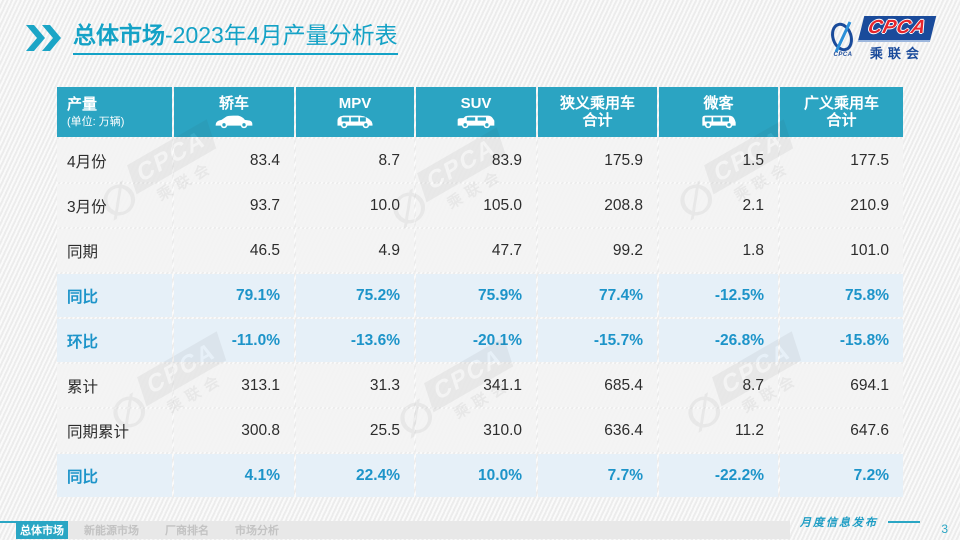 Image resolution: width=960 pixels, height=540 pixels. I want to click on page-number: 3, so click(944, 529).